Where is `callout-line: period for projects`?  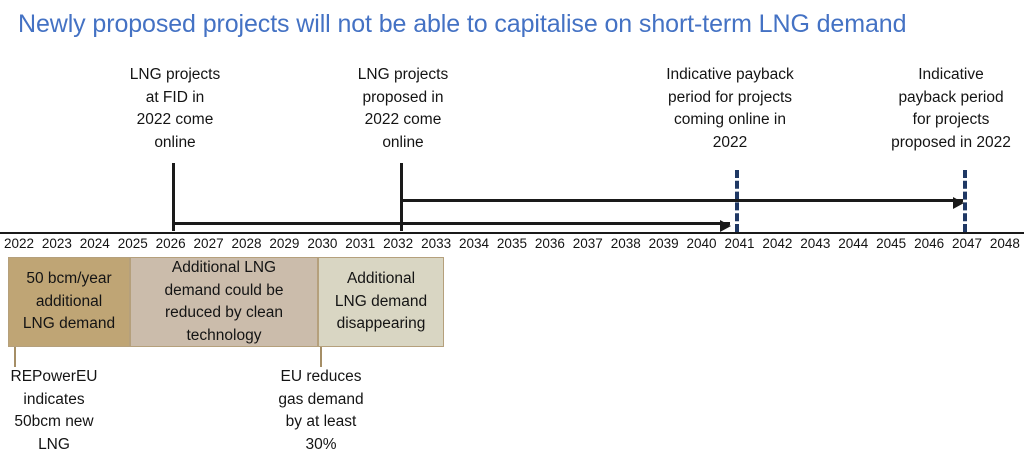 callout-line: period for projects is located at coordinates (730, 97).